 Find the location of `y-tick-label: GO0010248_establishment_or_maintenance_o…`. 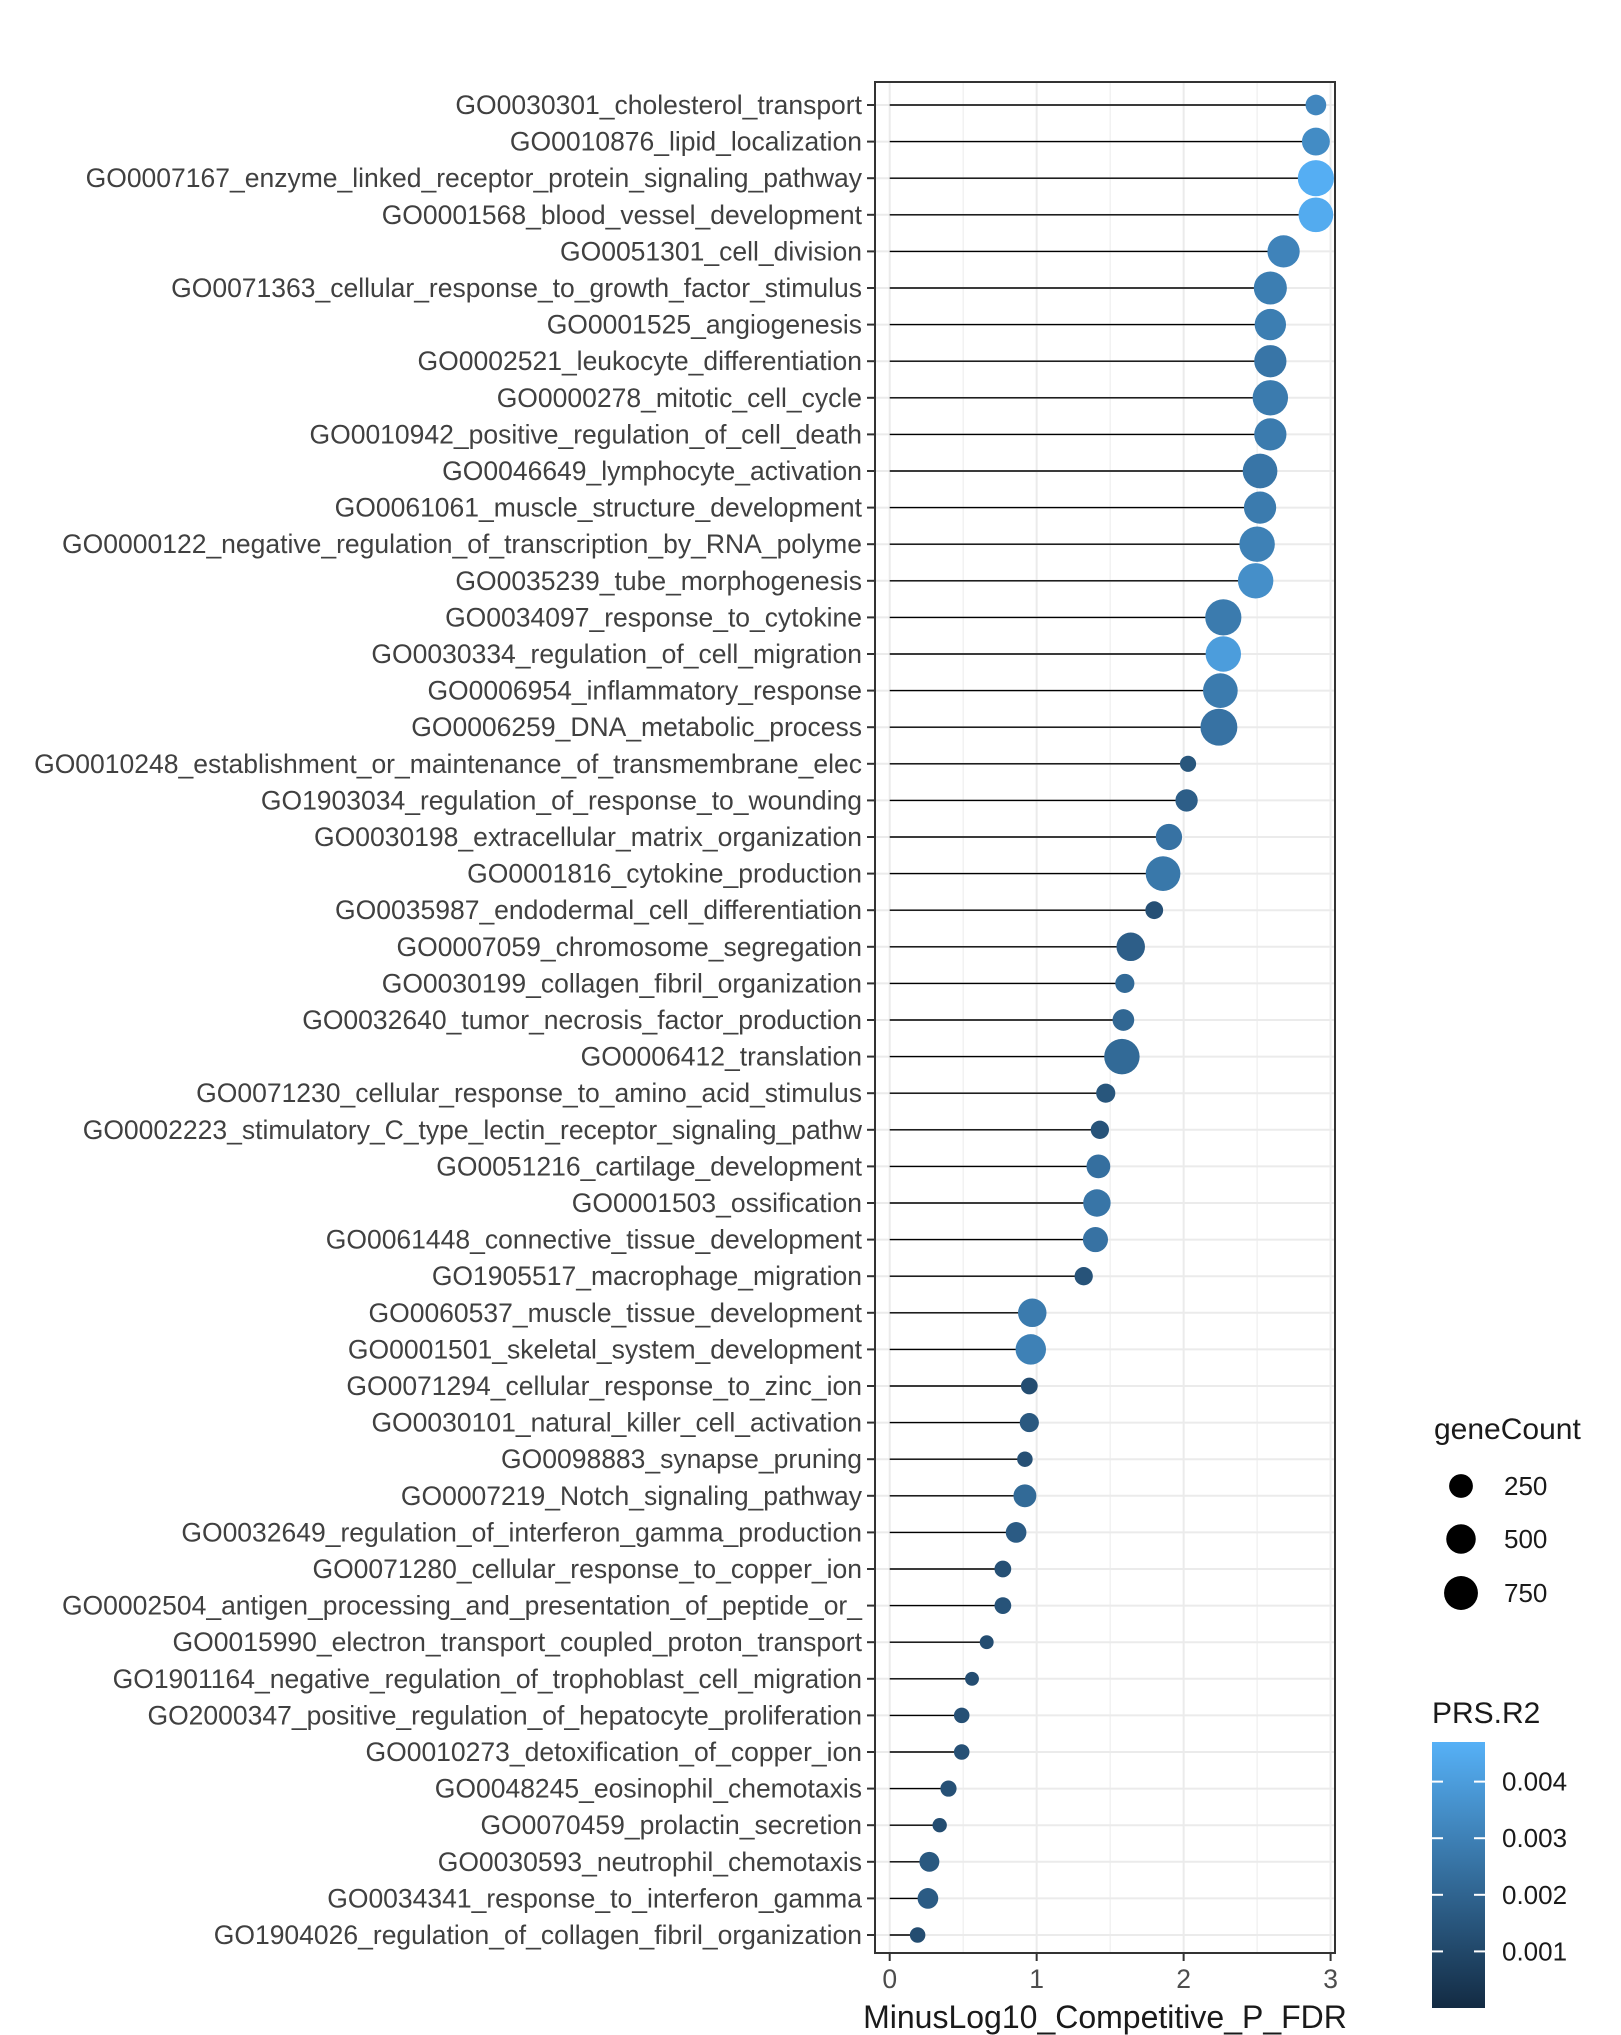

y-tick-label: GO0010248_establishment_or_maintenance_o… is located at coordinates (448, 764).